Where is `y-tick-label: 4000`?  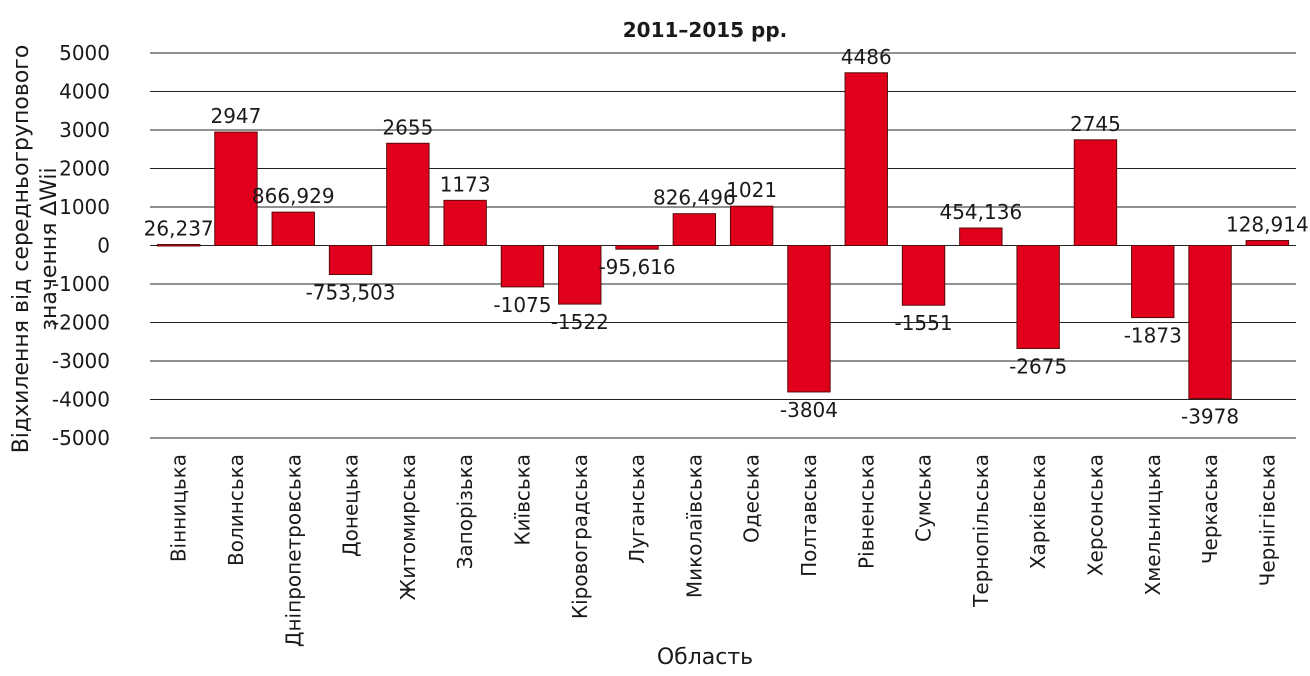
y-tick-label: 4000 is located at coordinates (84, 92).